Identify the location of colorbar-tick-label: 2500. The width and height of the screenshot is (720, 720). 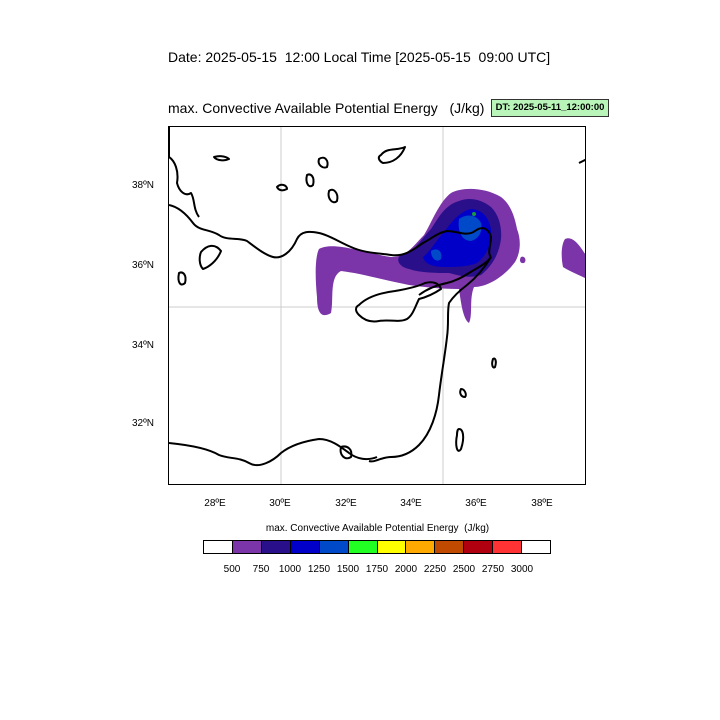
(464, 569).